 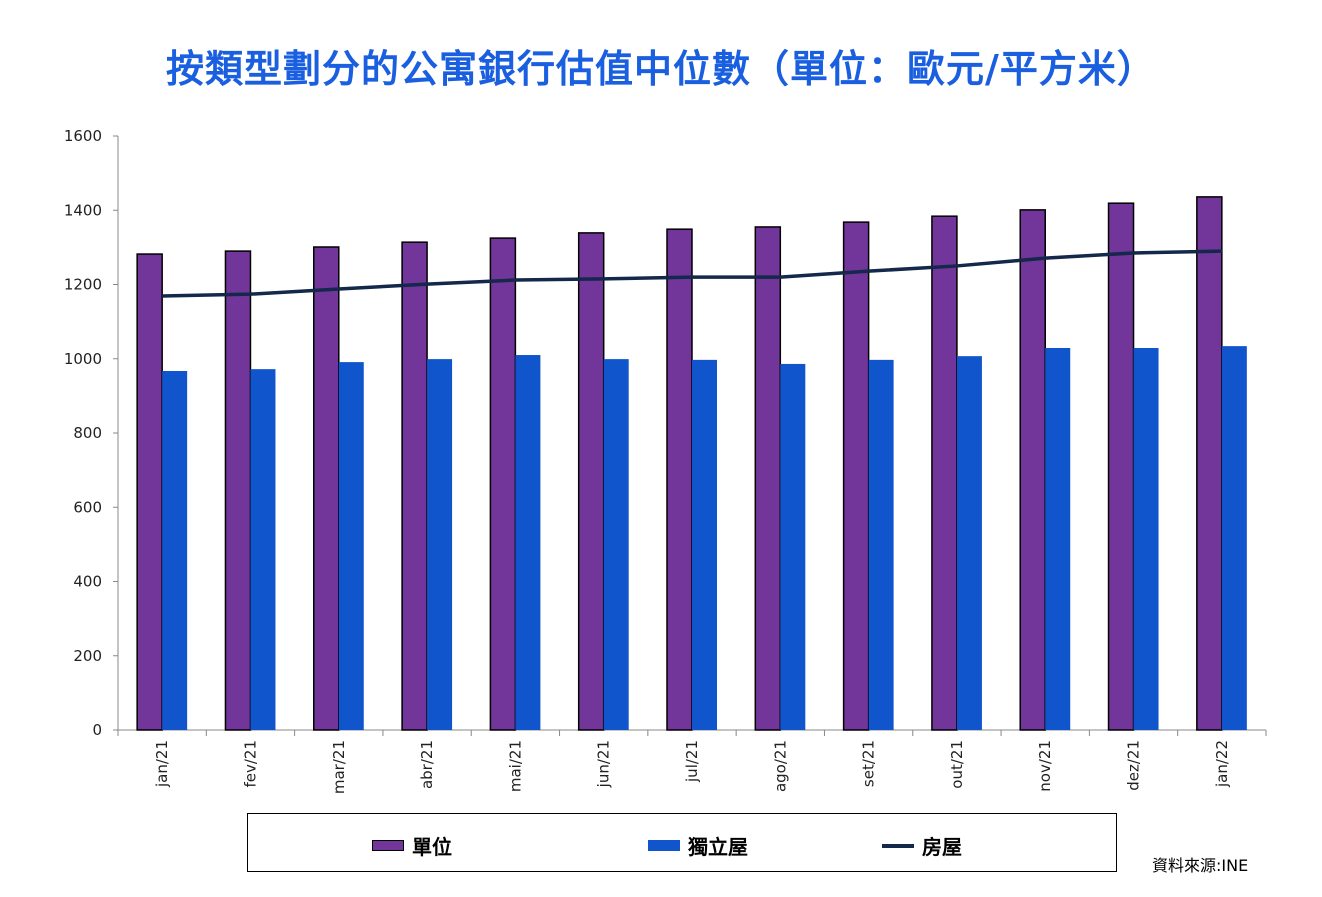 I want to click on x-tick-label: jan/22, so click(x=1222, y=764).